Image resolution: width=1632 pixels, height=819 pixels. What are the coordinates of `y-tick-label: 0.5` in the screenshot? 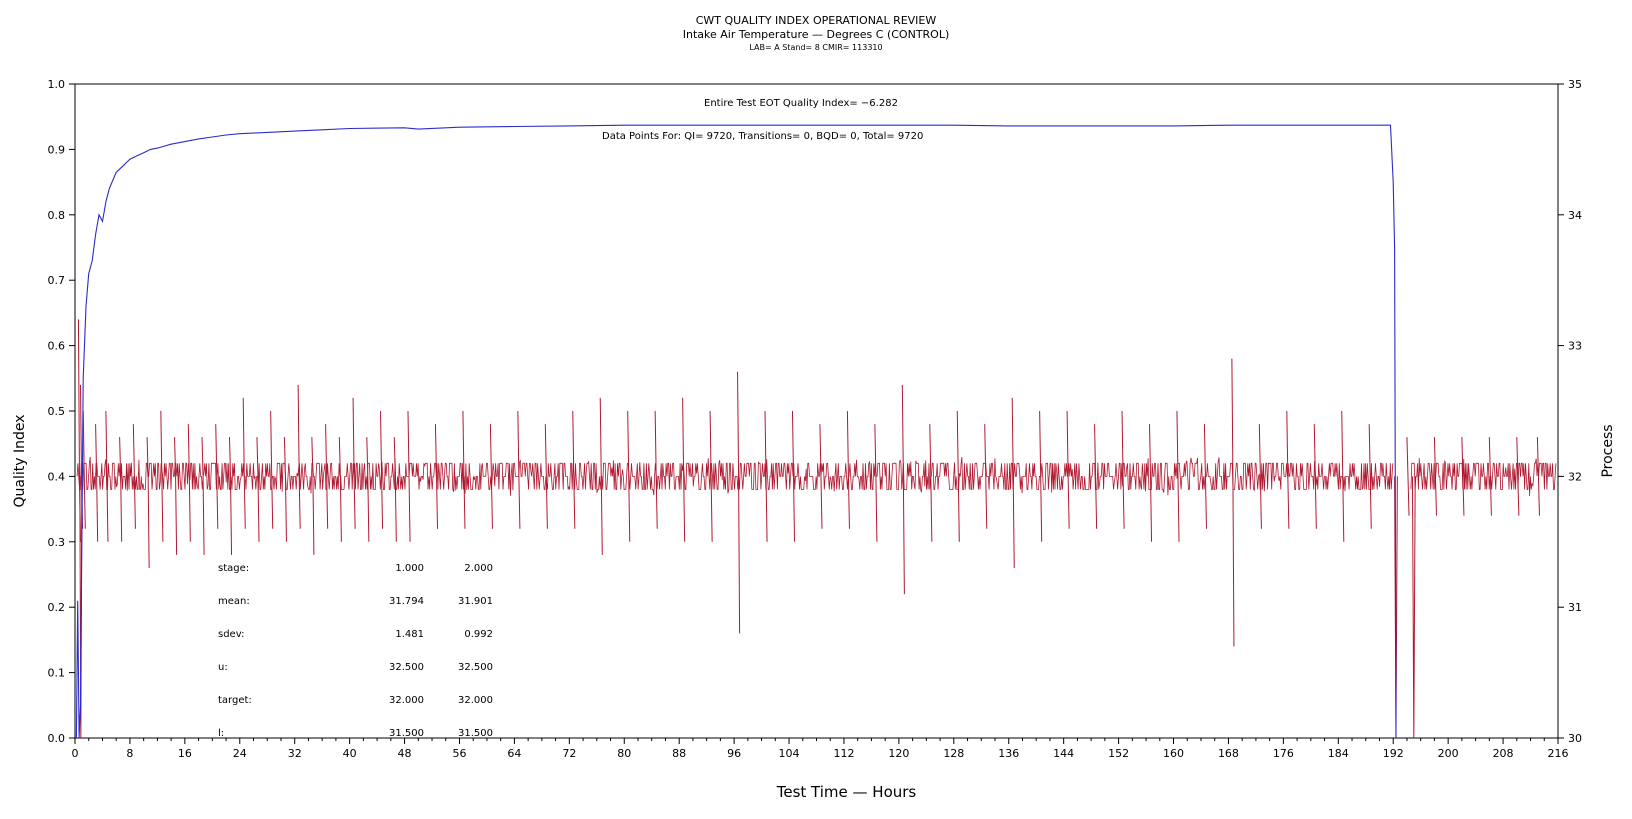 It's located at (57, 411).